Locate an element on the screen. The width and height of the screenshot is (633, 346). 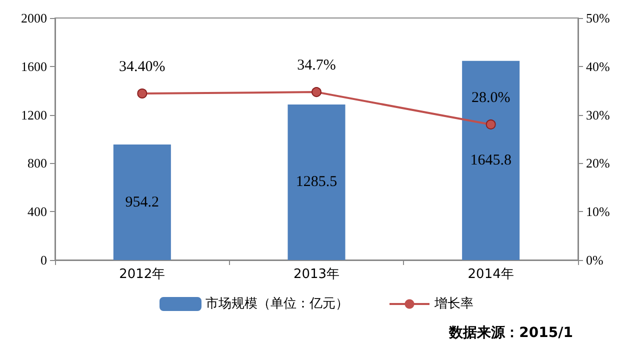
legend-label: 市场规模（单位：亿元） is located at coordinates (277, 304).